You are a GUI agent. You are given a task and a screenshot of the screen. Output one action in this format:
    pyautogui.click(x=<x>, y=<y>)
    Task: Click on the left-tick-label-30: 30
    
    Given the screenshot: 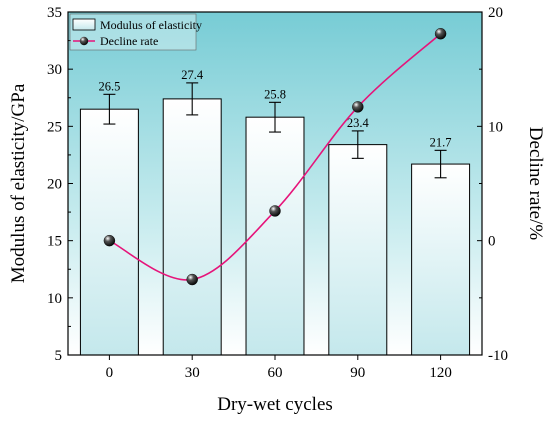 What is the action you would take?
    pyautogui.click(x=54, y=70)
    